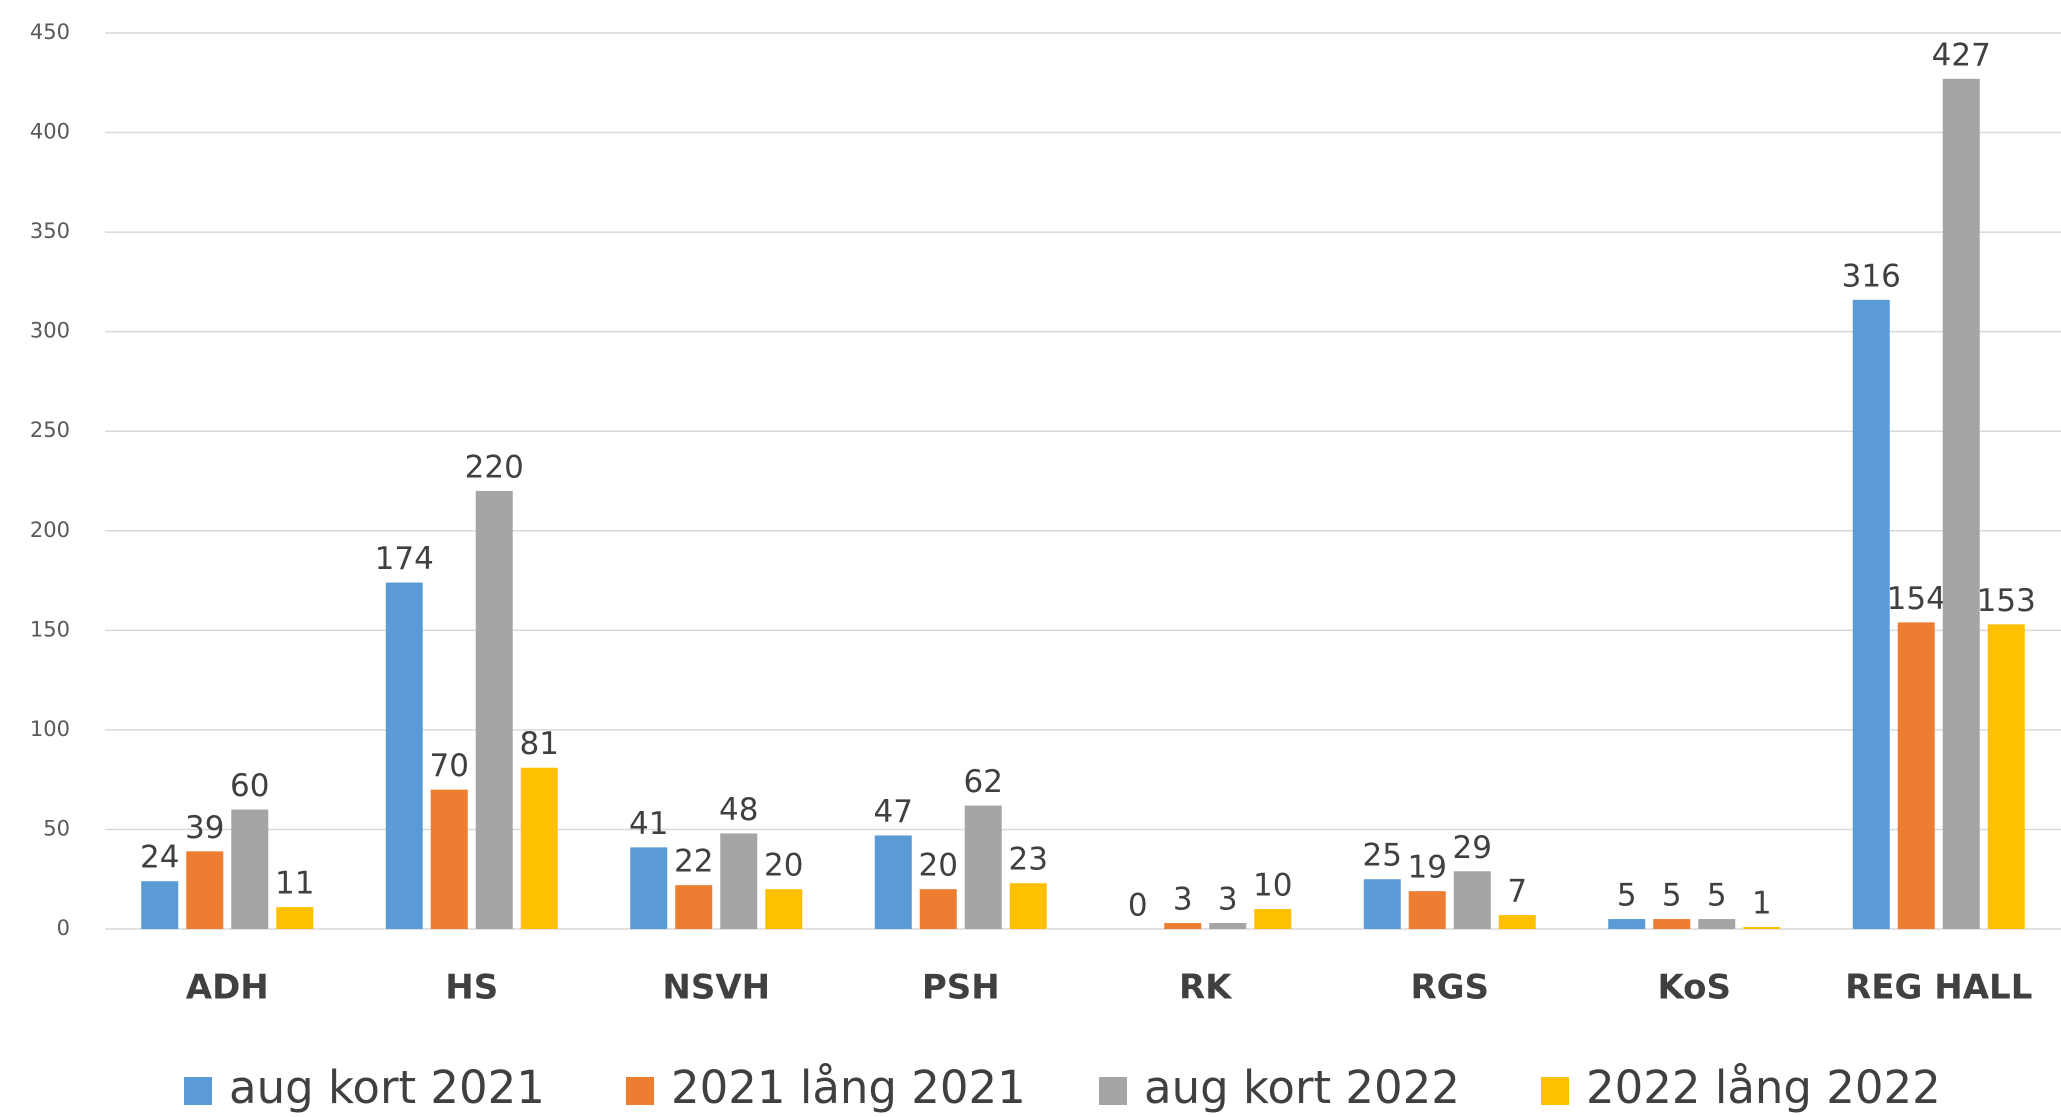  Describe the element at coordinates (1694, 988) in the screenshot. I see `x-tick-label: KoS` at that location.